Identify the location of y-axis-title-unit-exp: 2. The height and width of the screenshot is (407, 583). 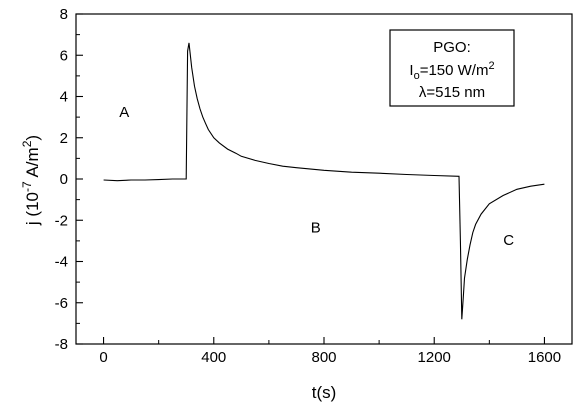
(27, 143).